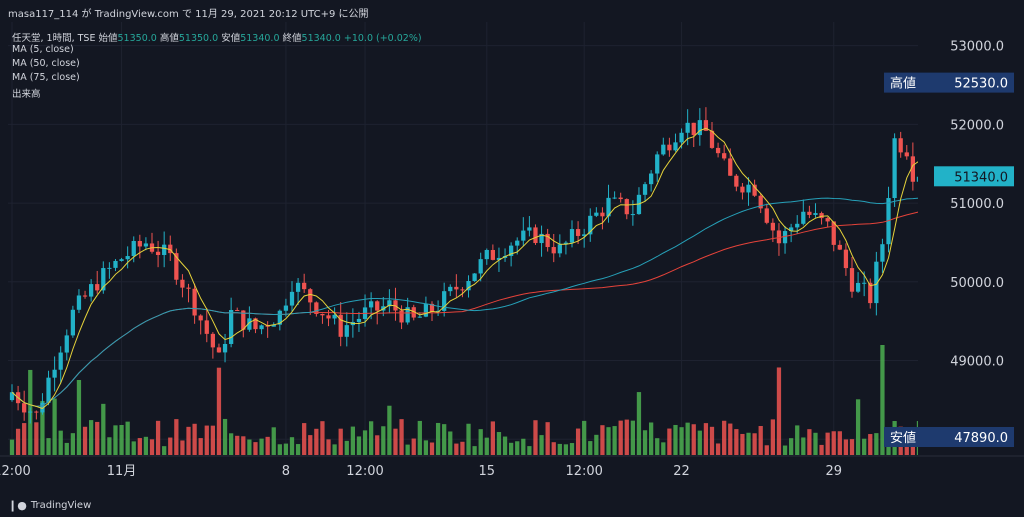 This screenshot has width=1024, height=517. What do you see at coordinates (231, 38) in the screenshot?
I see `low-label: 安値` at bounding box center [231, 38].